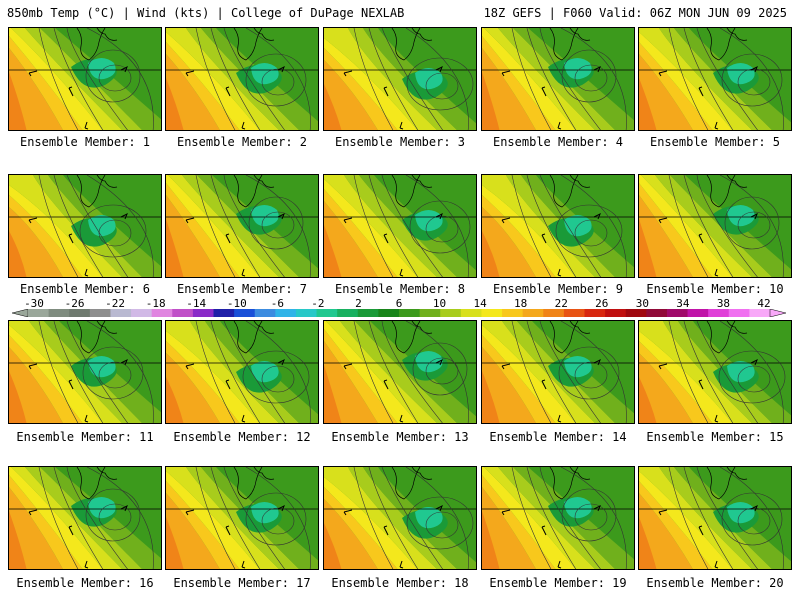 The width and height of the screenshot is (800, 600). I want to click on ensemble-member-caption: Ensemble Member: 10, so click(715, 289).